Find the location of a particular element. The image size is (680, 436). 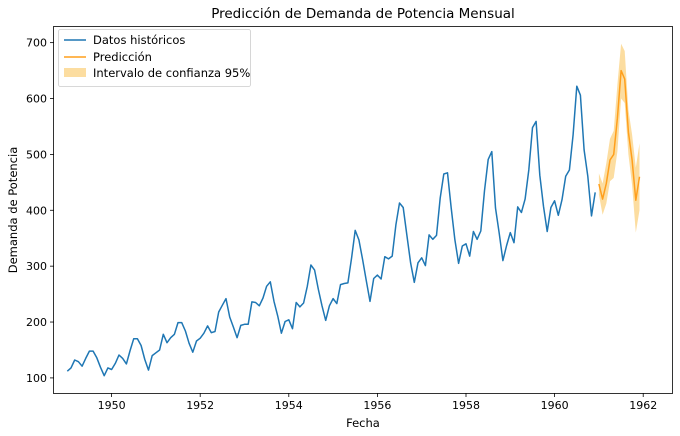

y-tick-label: 500 is located at coordinates (36, 154).